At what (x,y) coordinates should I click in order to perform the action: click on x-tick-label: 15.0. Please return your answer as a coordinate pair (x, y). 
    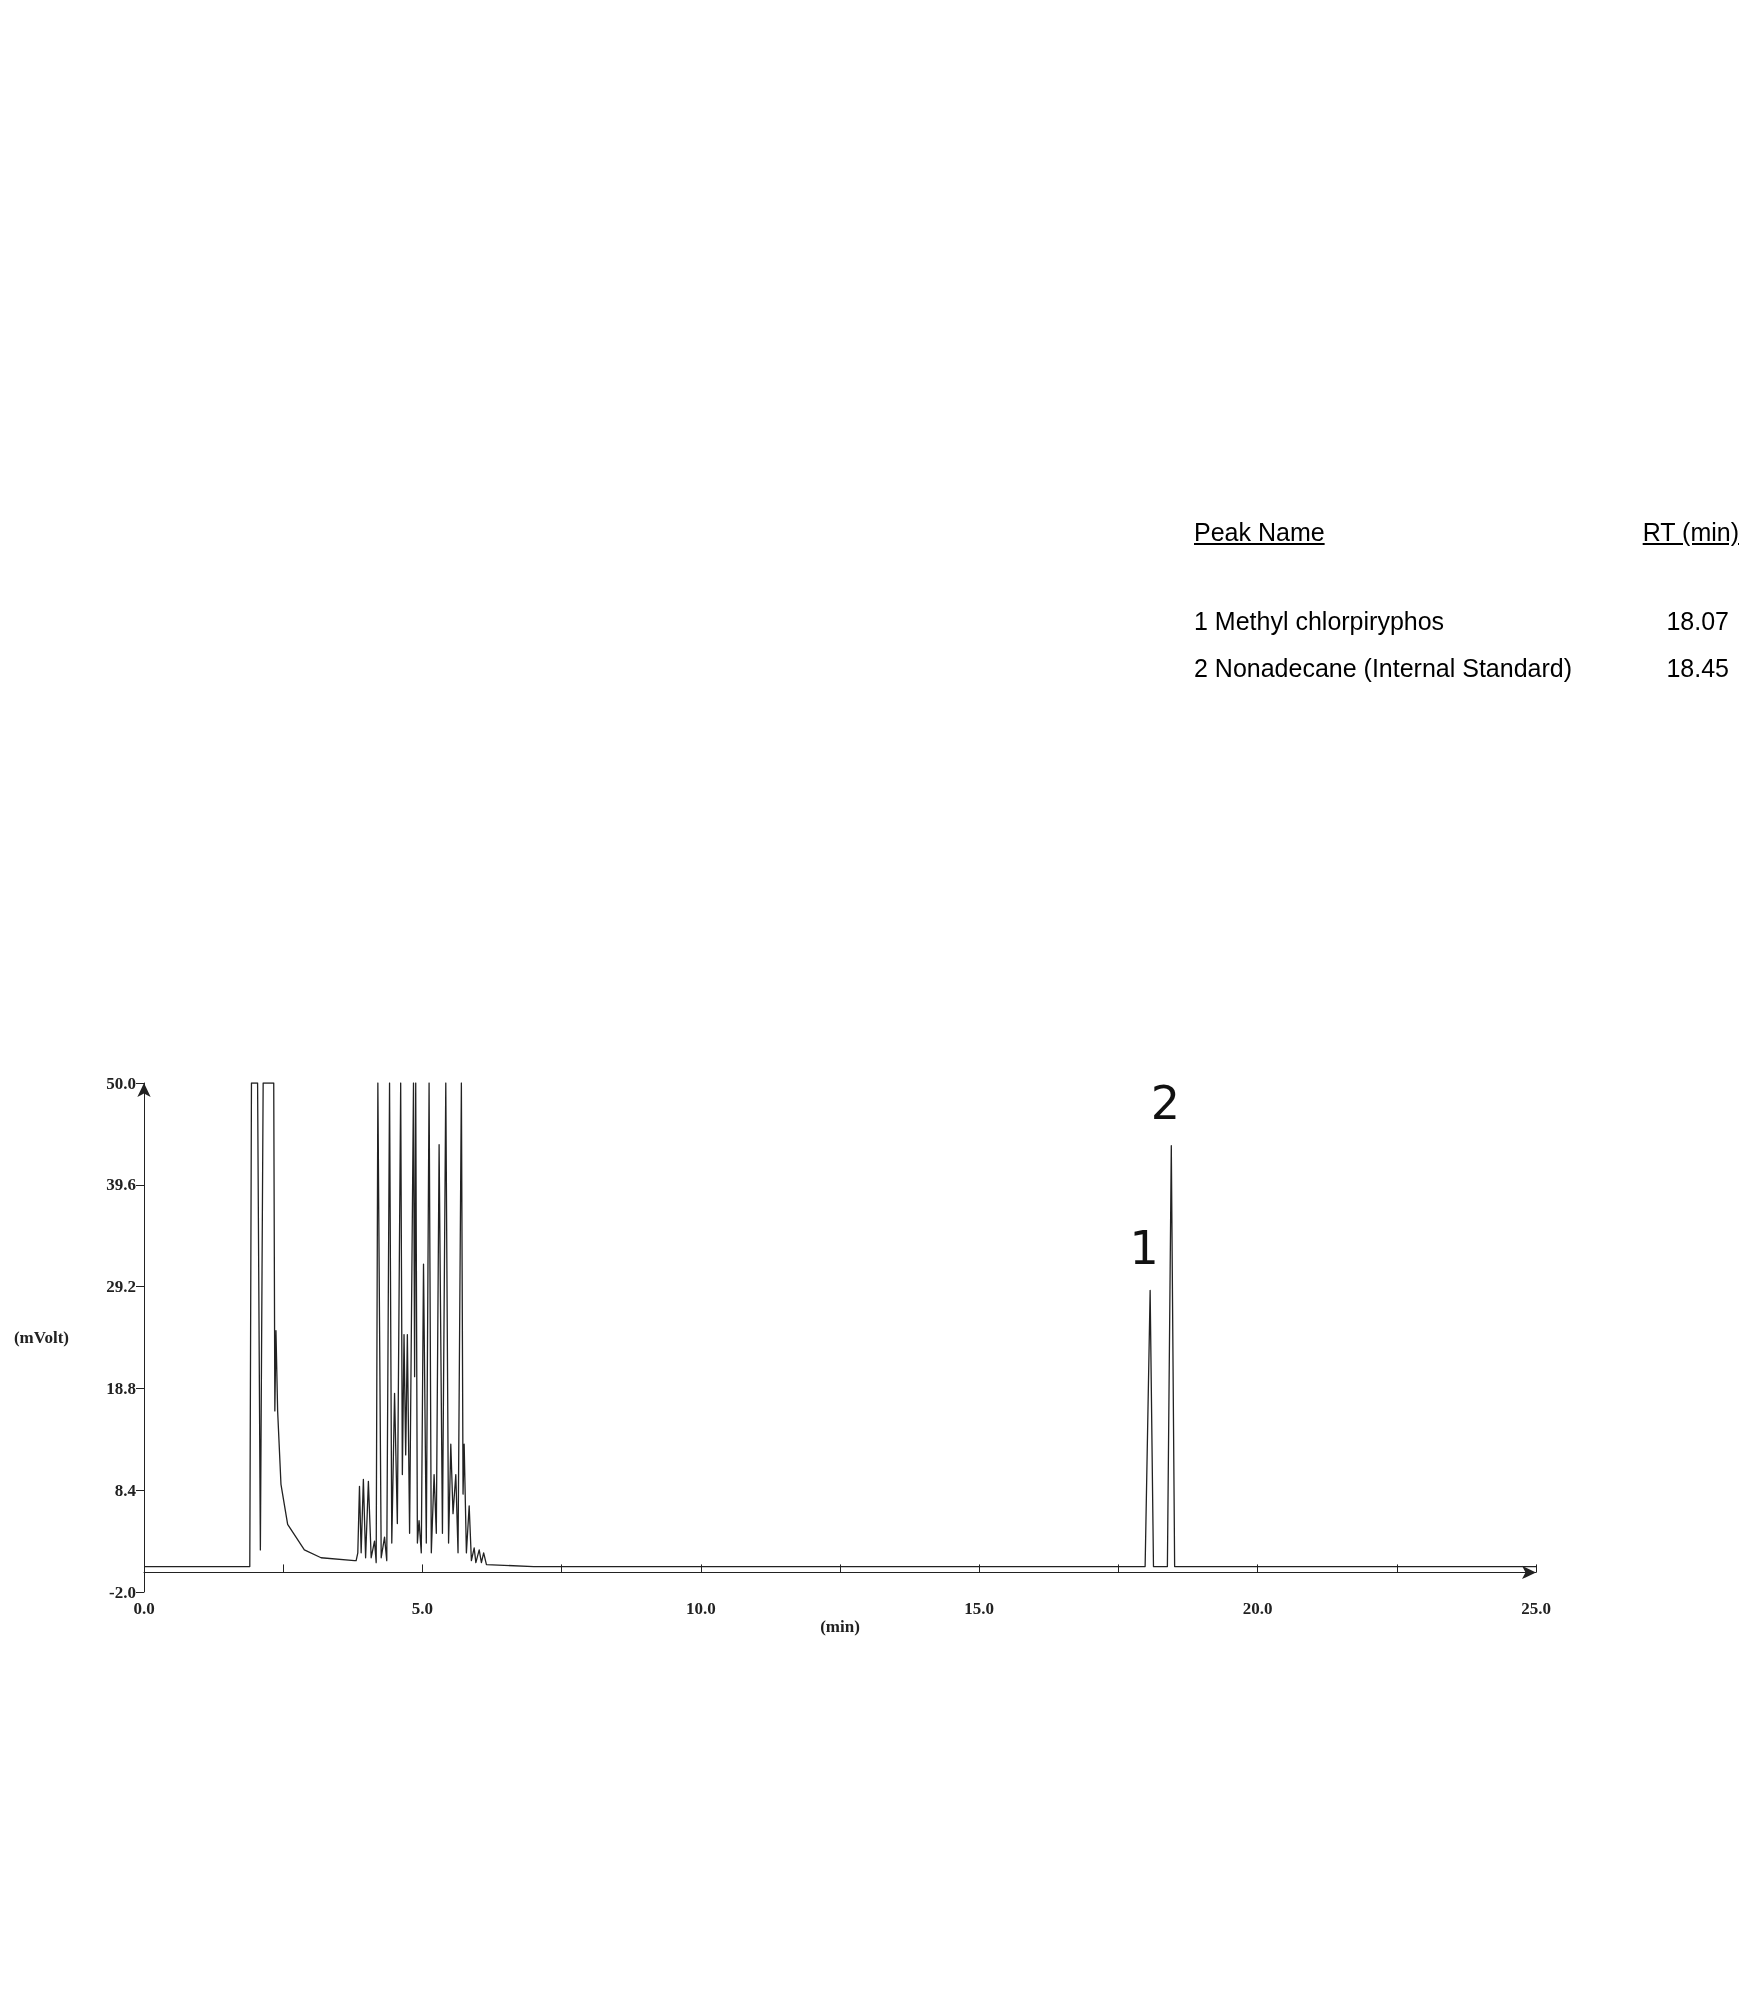
    Looking at the image, I should click on (979, 1608).